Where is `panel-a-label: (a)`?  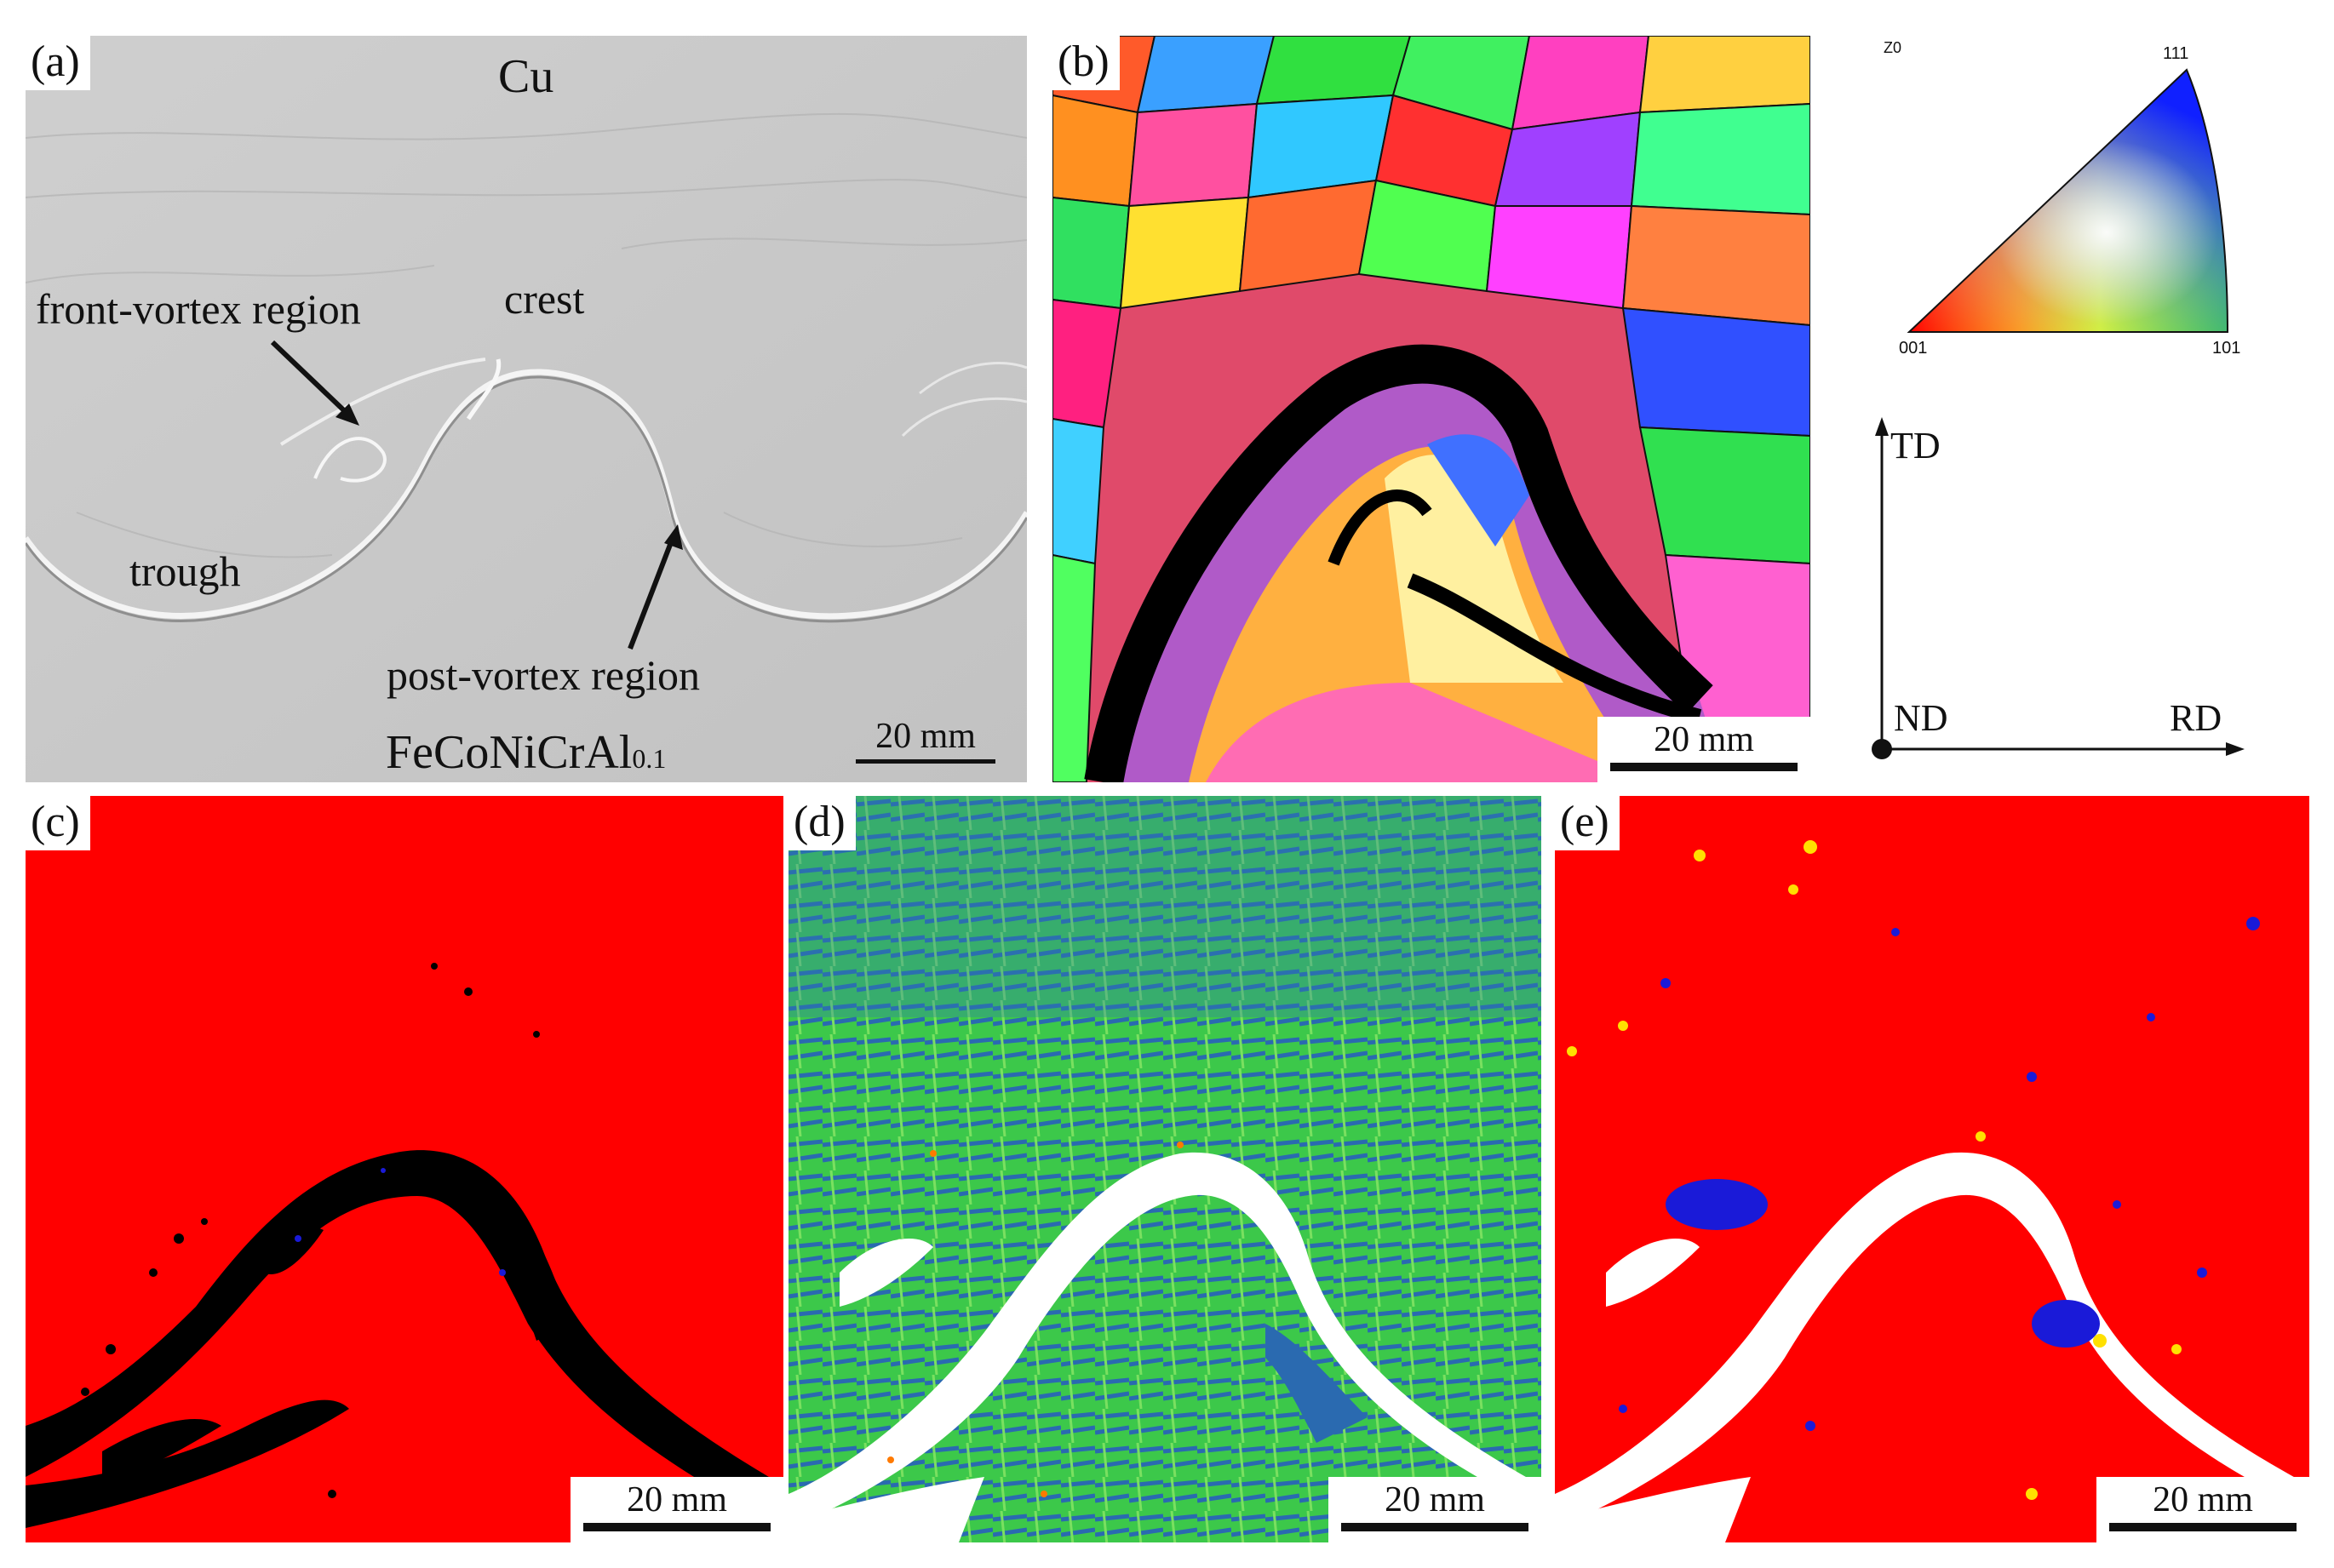
panel-a-label: (a) is located at coordinates (58, 63).